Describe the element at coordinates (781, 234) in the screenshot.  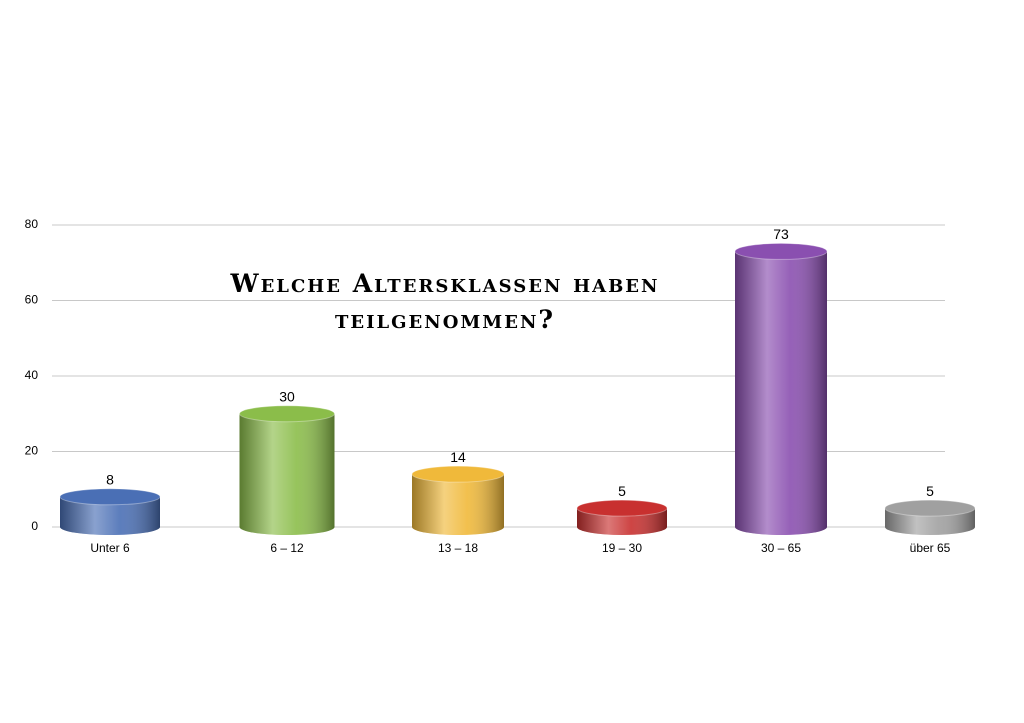
I see `value-label: 73` at that location.